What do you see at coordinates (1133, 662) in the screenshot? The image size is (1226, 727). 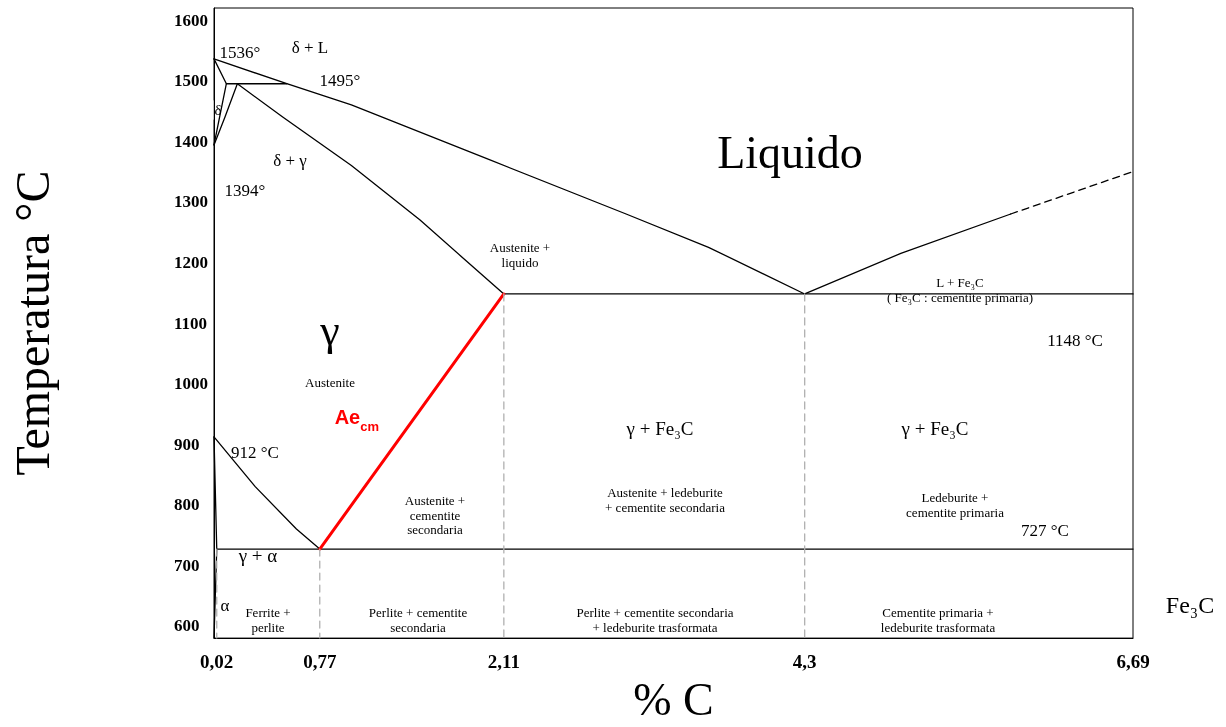 I see `x-tick-label: 6,69` at bounding box center [1133, 662].